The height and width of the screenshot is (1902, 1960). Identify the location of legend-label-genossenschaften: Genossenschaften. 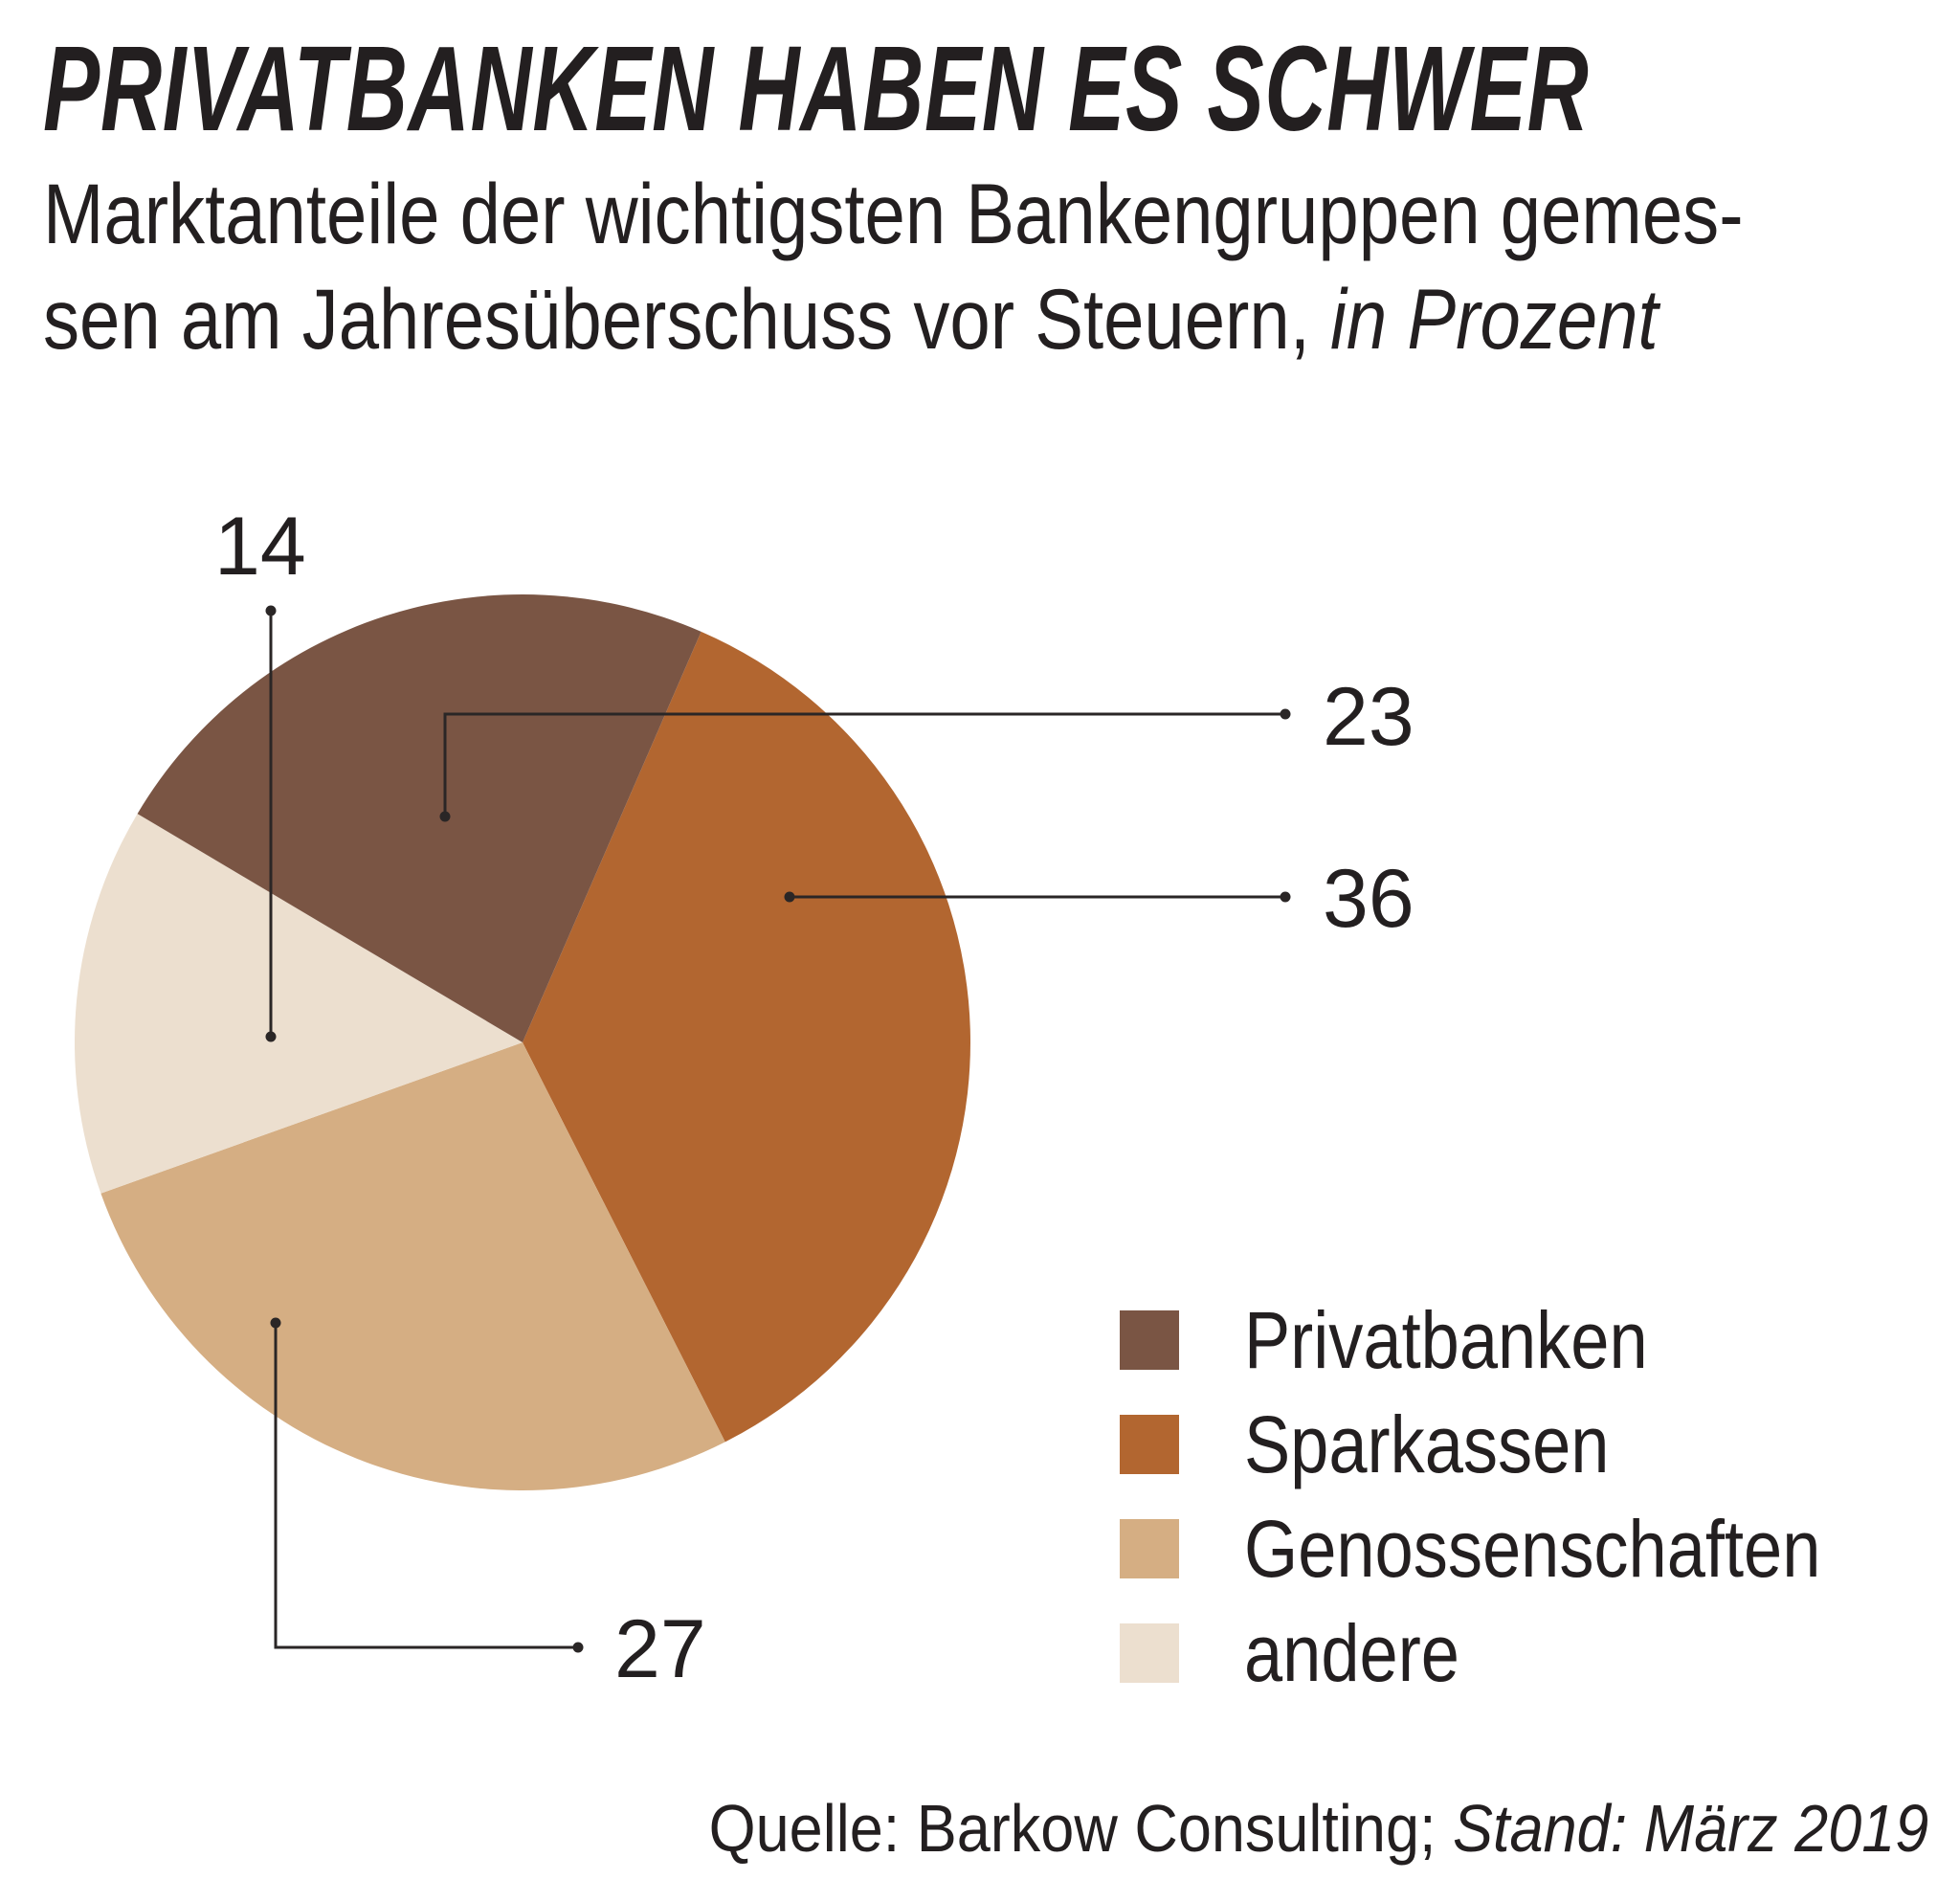
(1533, 1548).